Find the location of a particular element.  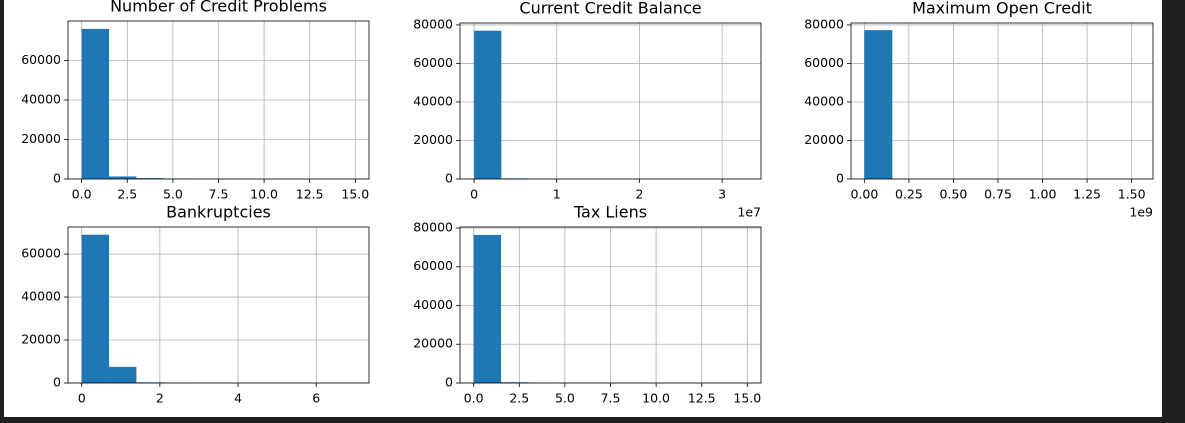

chart-title: Tax Liens is located at coordinates (610, 212).